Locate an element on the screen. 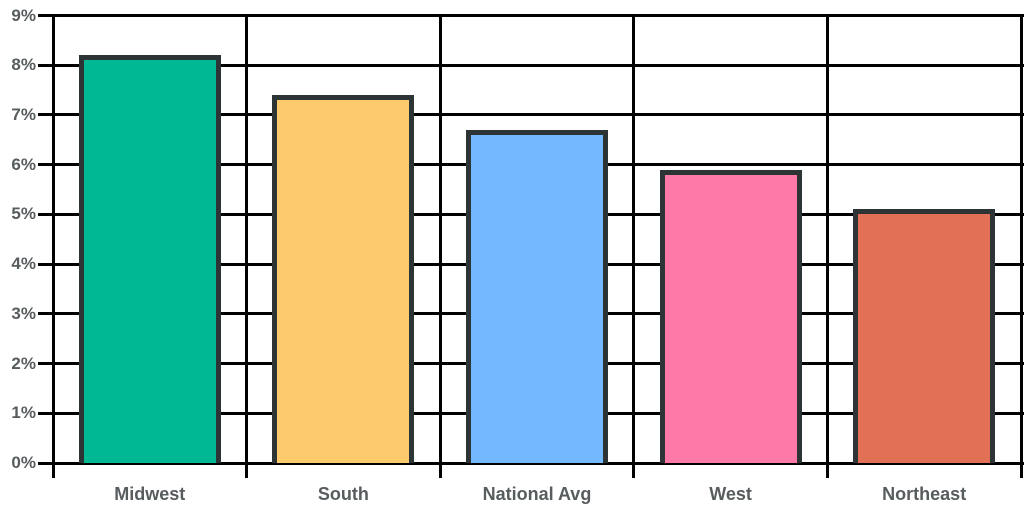 The height and width of the screenshot is (511, 1024). y-axis-tick-label: 1% is located at coordinates (23, 413).